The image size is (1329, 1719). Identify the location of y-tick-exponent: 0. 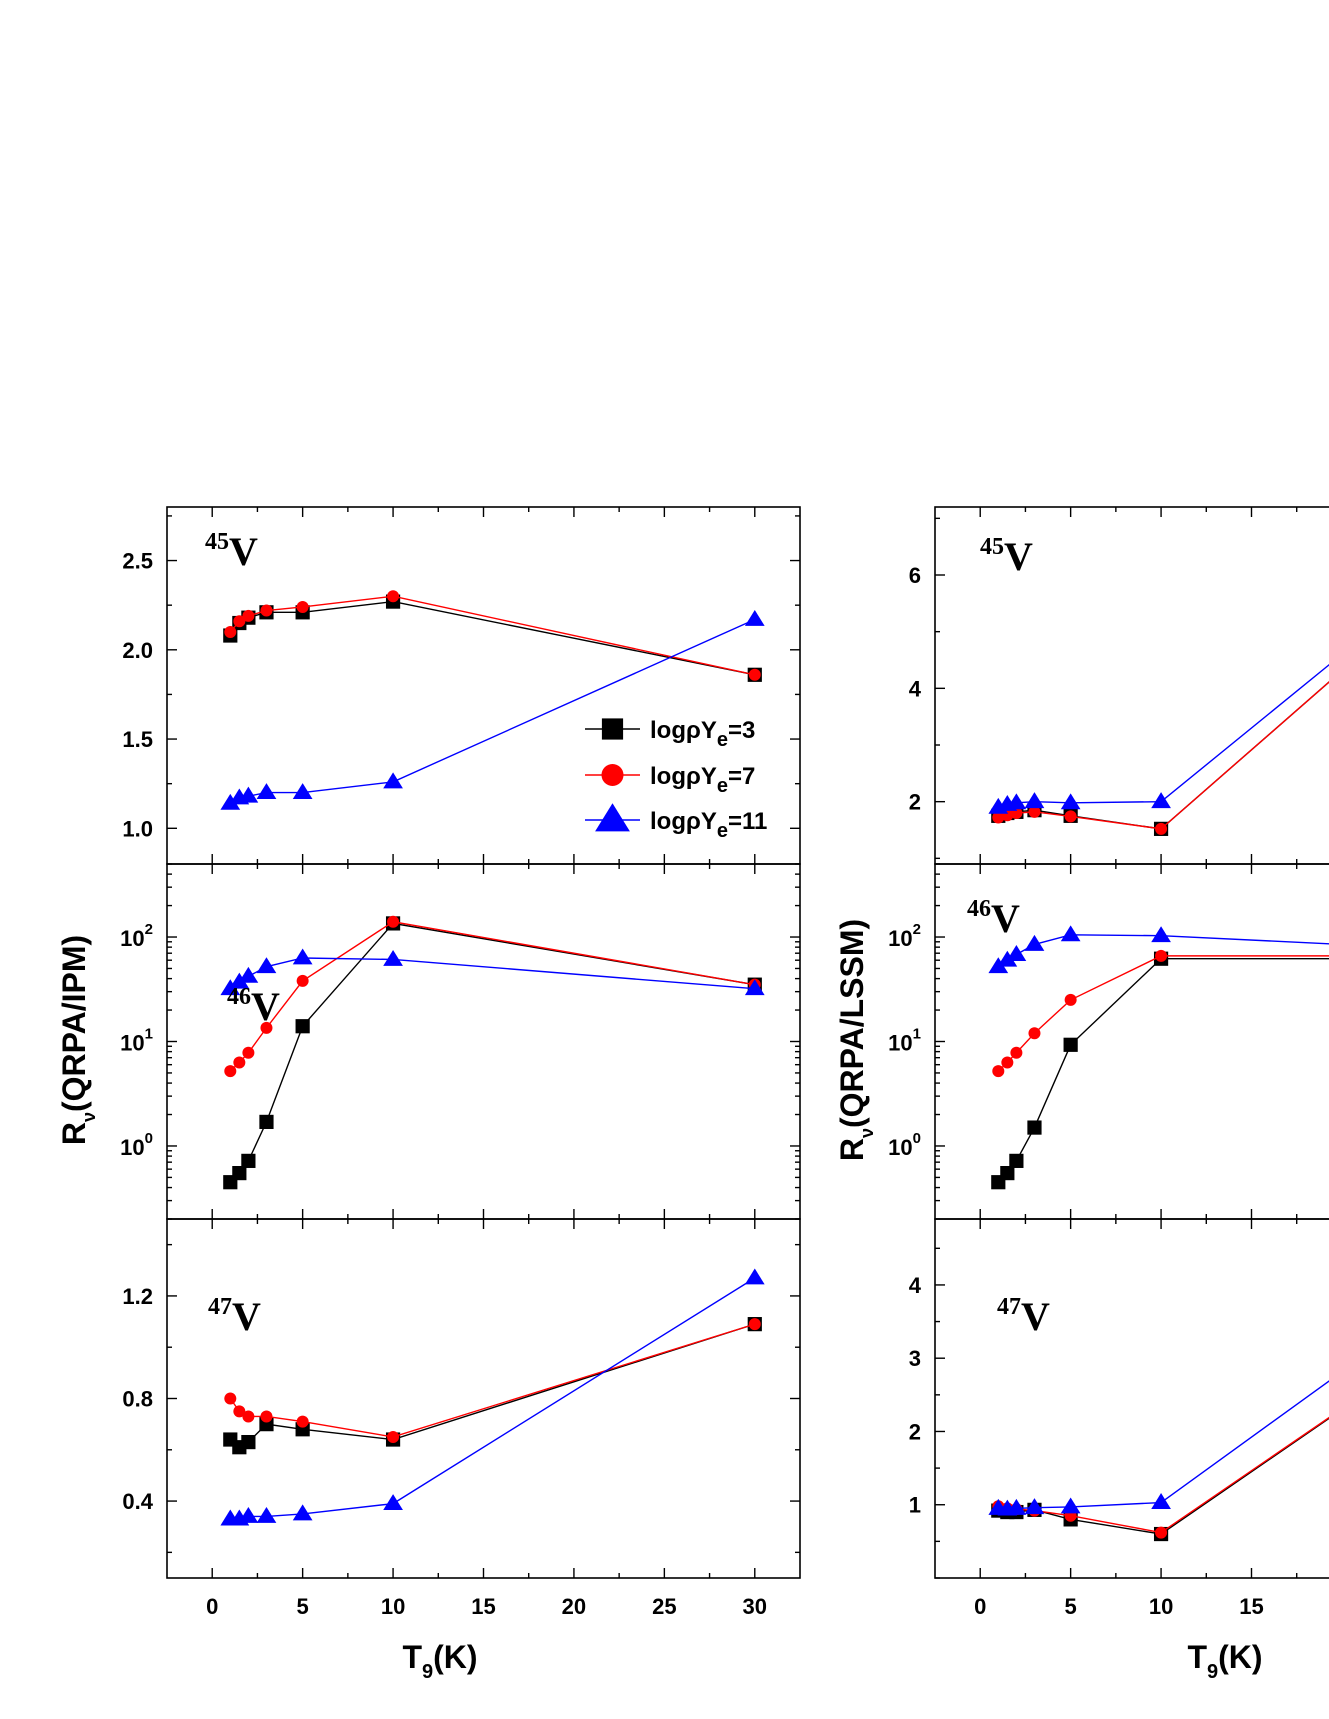
(149, 1138).